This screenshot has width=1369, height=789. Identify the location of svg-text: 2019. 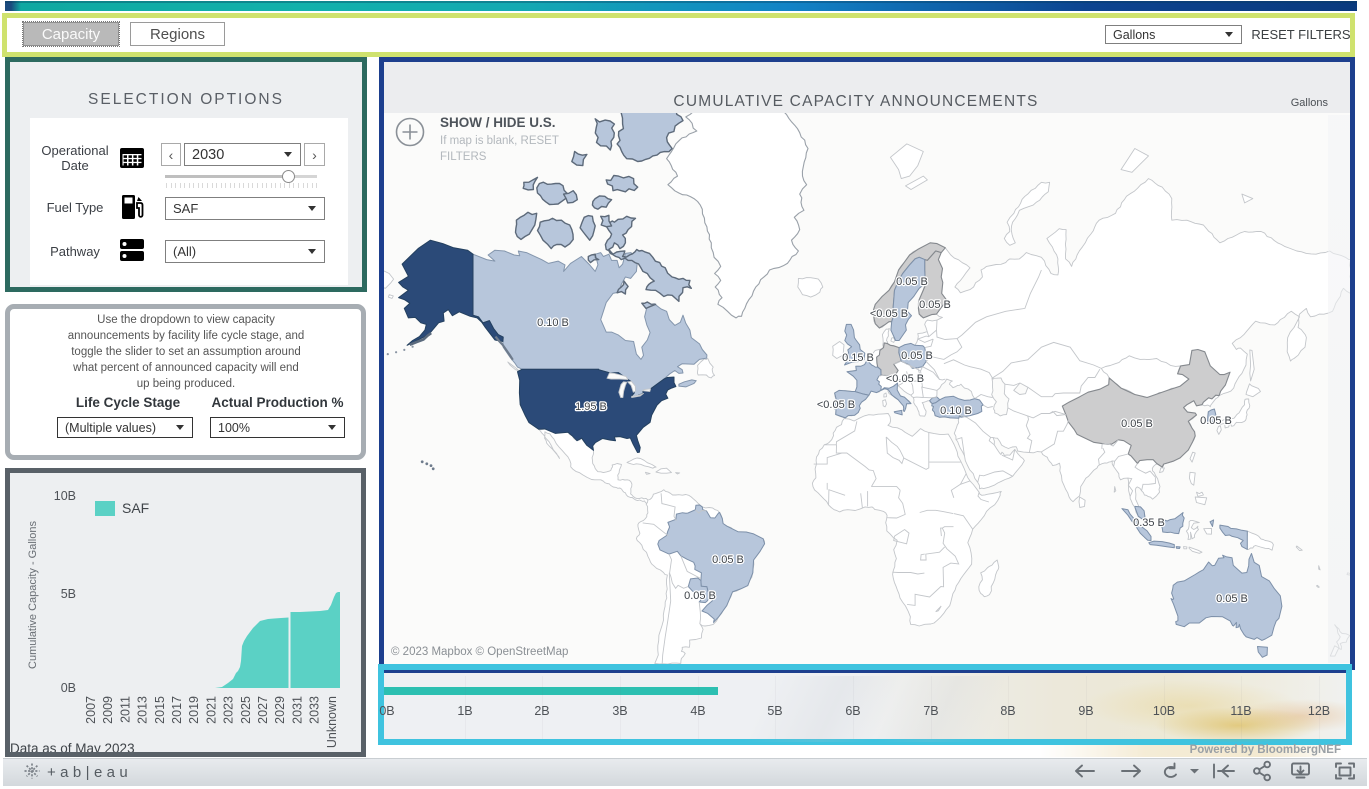
(194, 710).